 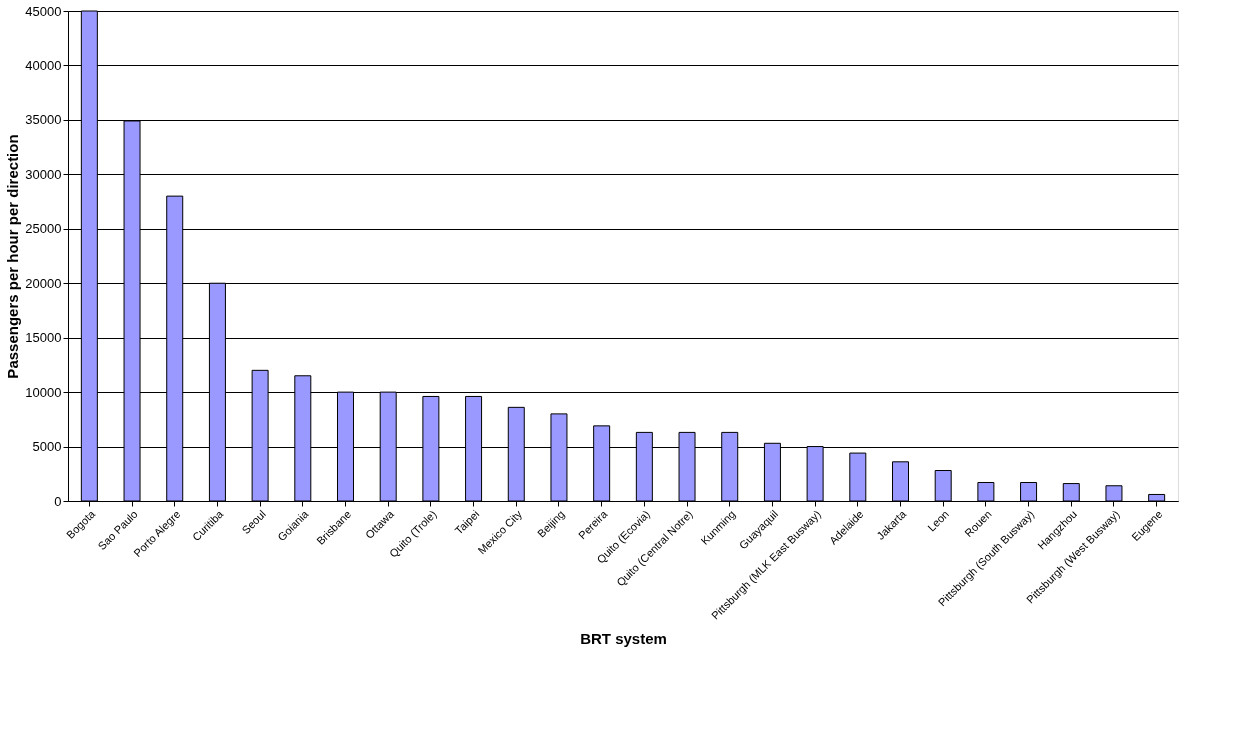 What do you see at coordinates (43, 283) in the screenshot?
I see `y-tick-label: 20000` at bounding box center [43, 283].